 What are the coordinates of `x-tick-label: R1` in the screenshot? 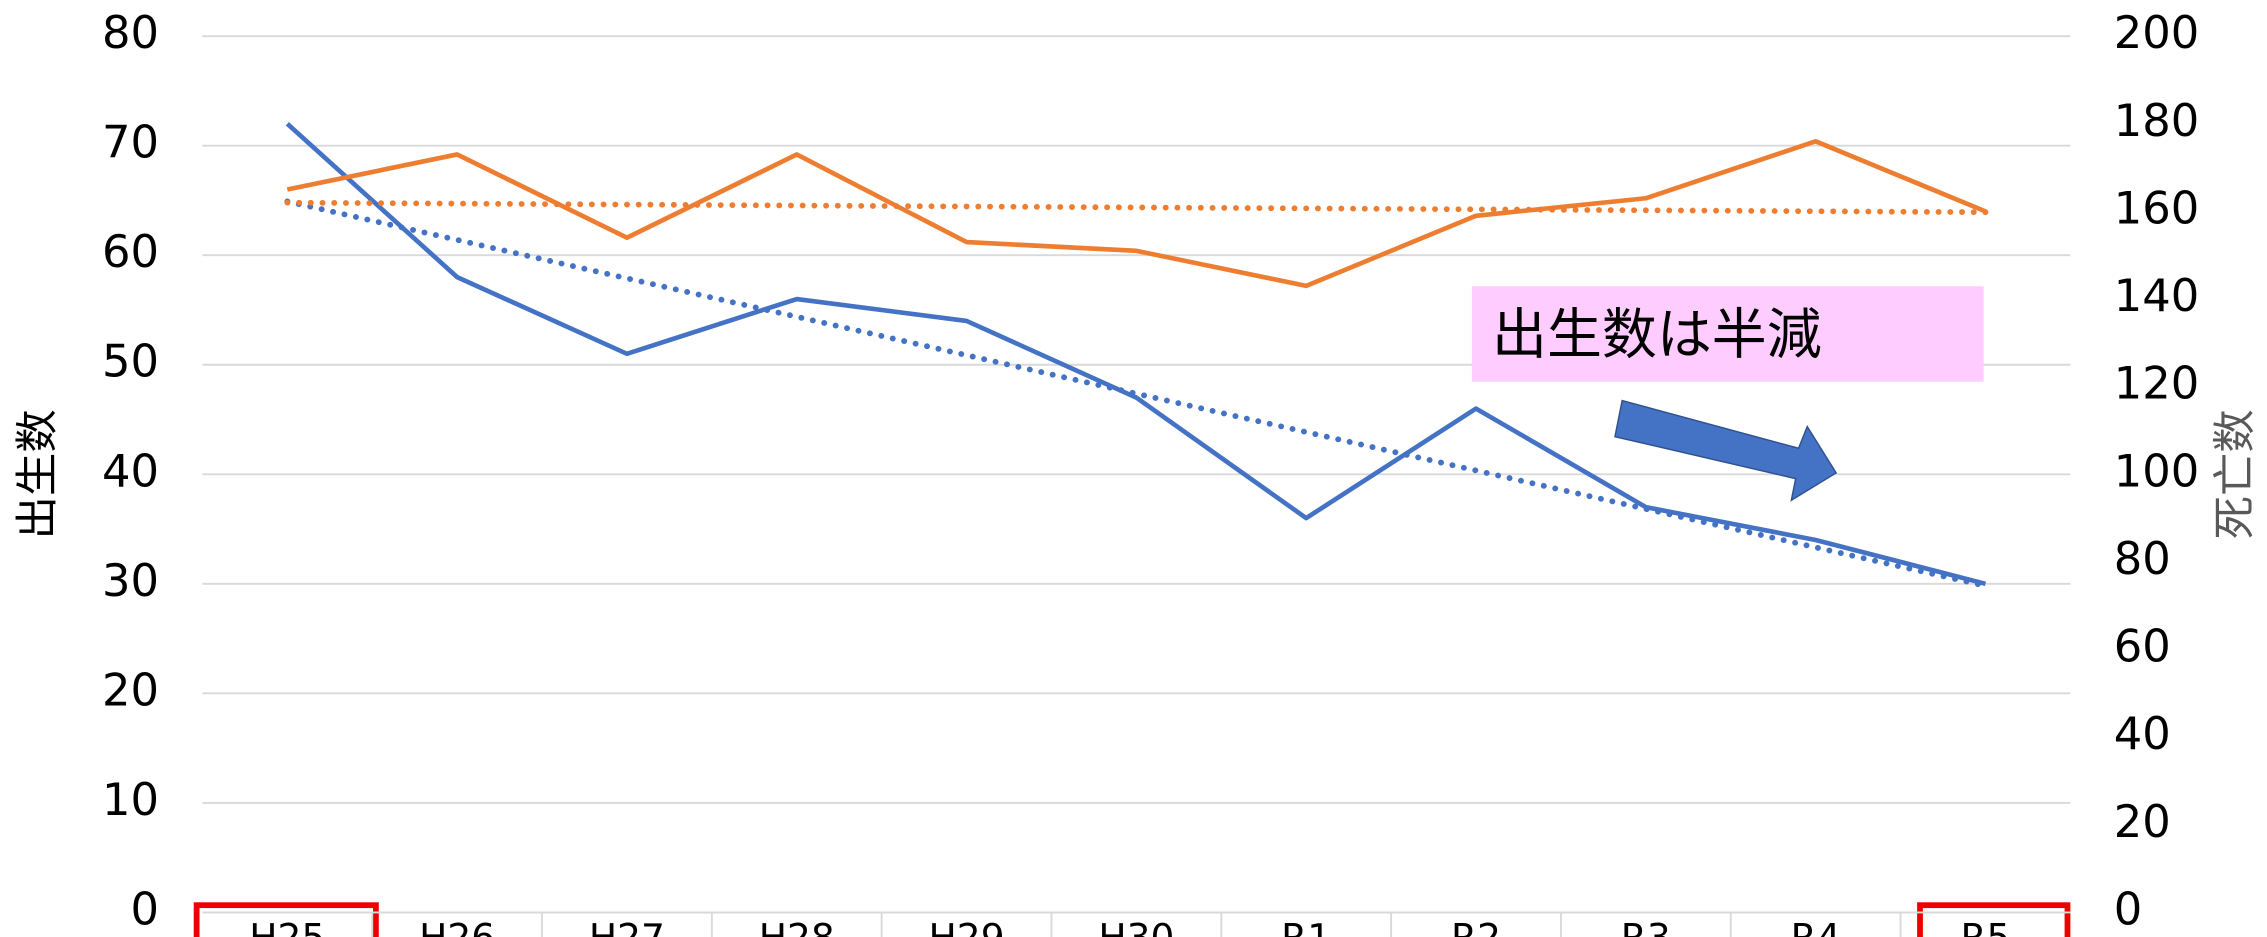 It's located at (1306, 926).